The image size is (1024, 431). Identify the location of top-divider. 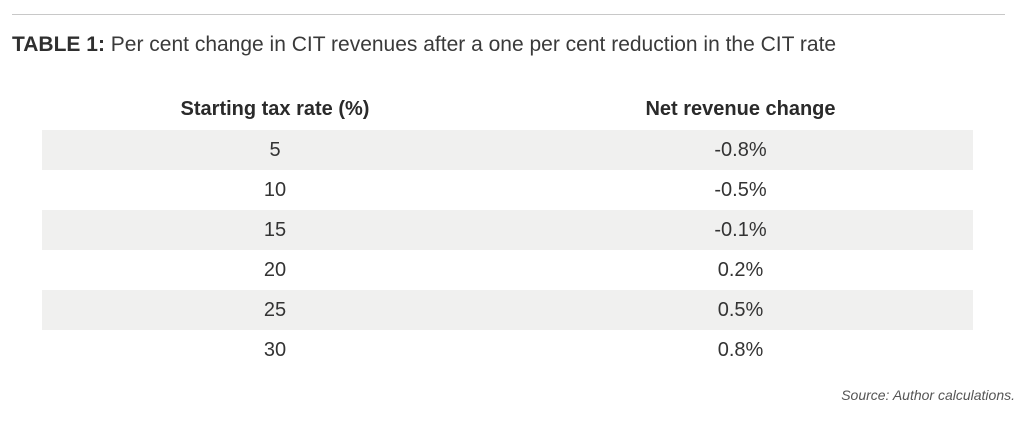
(508, 14).